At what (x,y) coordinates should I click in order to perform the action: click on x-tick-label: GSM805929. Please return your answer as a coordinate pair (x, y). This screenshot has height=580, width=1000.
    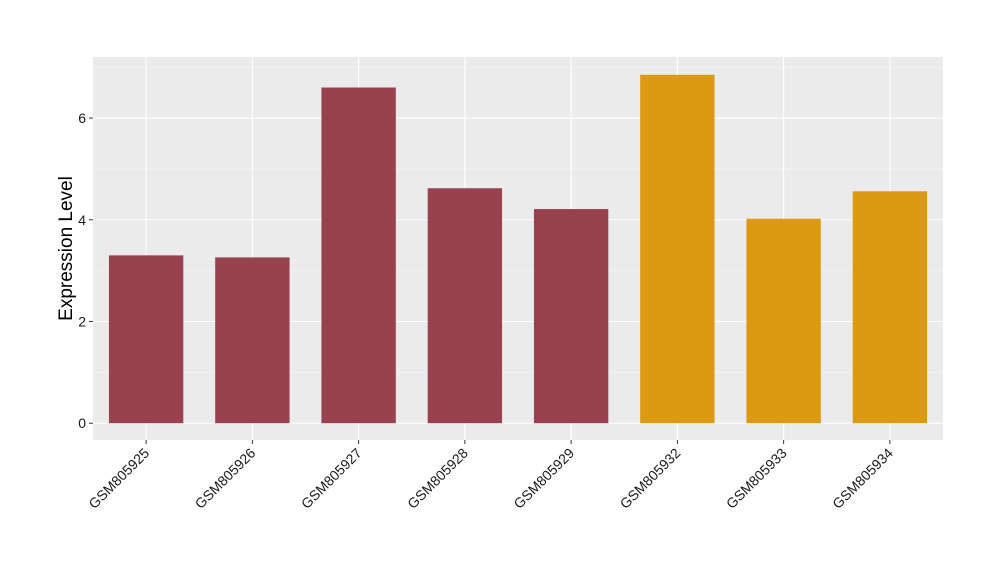
    Looking at the image, I should click on (543, 478).